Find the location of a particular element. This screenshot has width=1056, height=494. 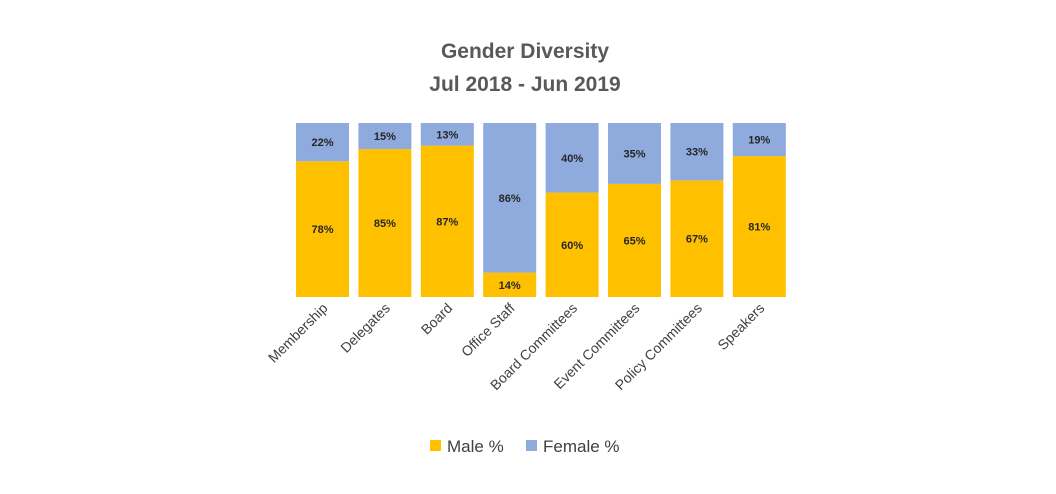

data-label-membership-female: 22% is located at coordinates (322, 143).